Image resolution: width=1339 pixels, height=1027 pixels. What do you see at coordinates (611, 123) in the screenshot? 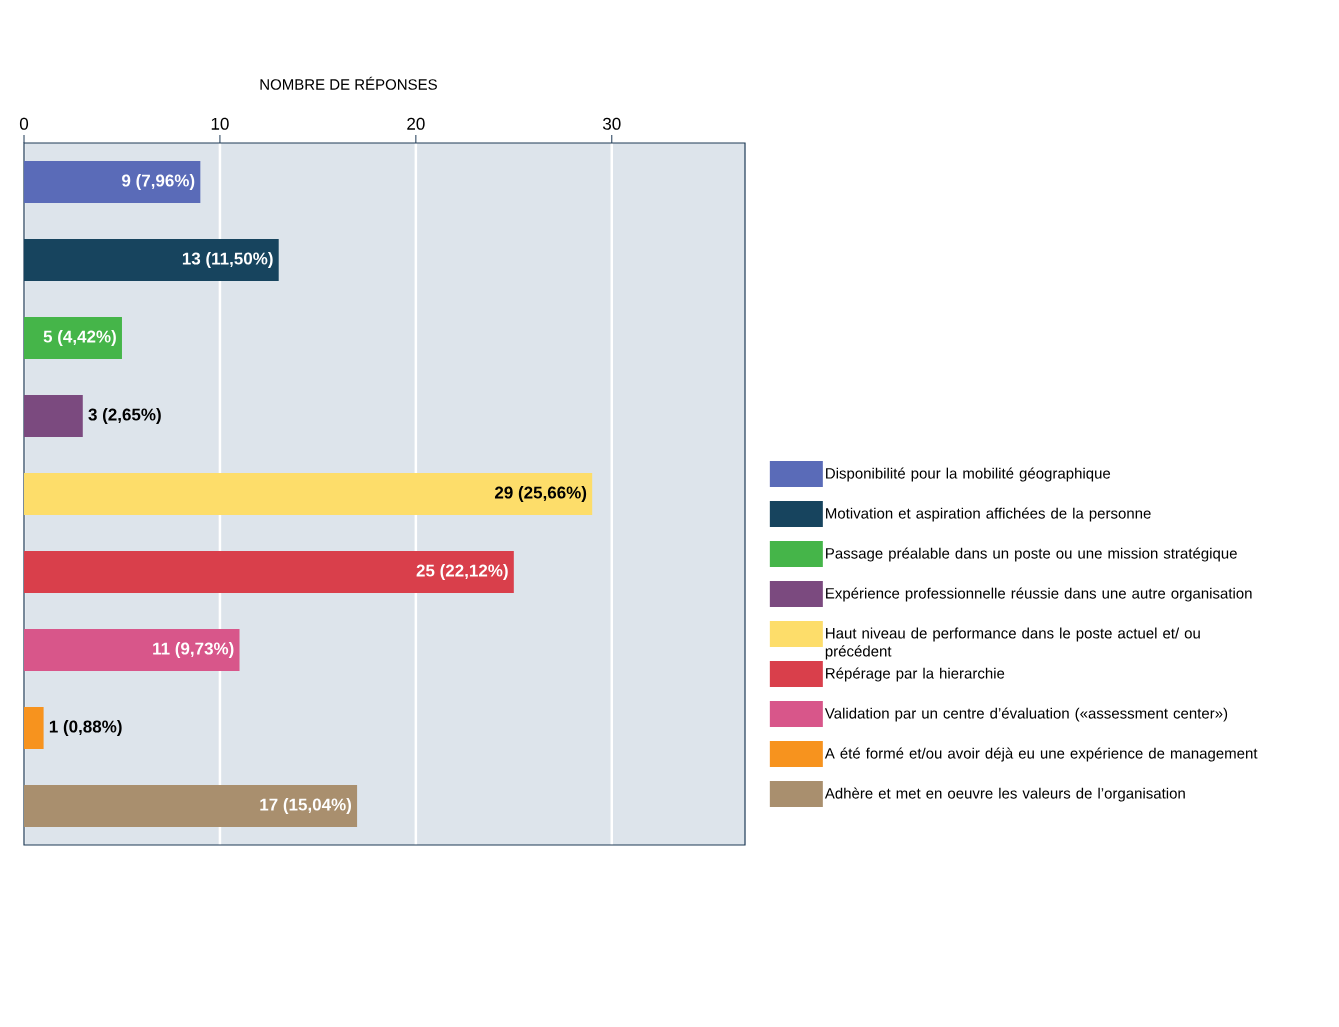
I see `x-tick-label: 30` at bounding box center [611, 123].